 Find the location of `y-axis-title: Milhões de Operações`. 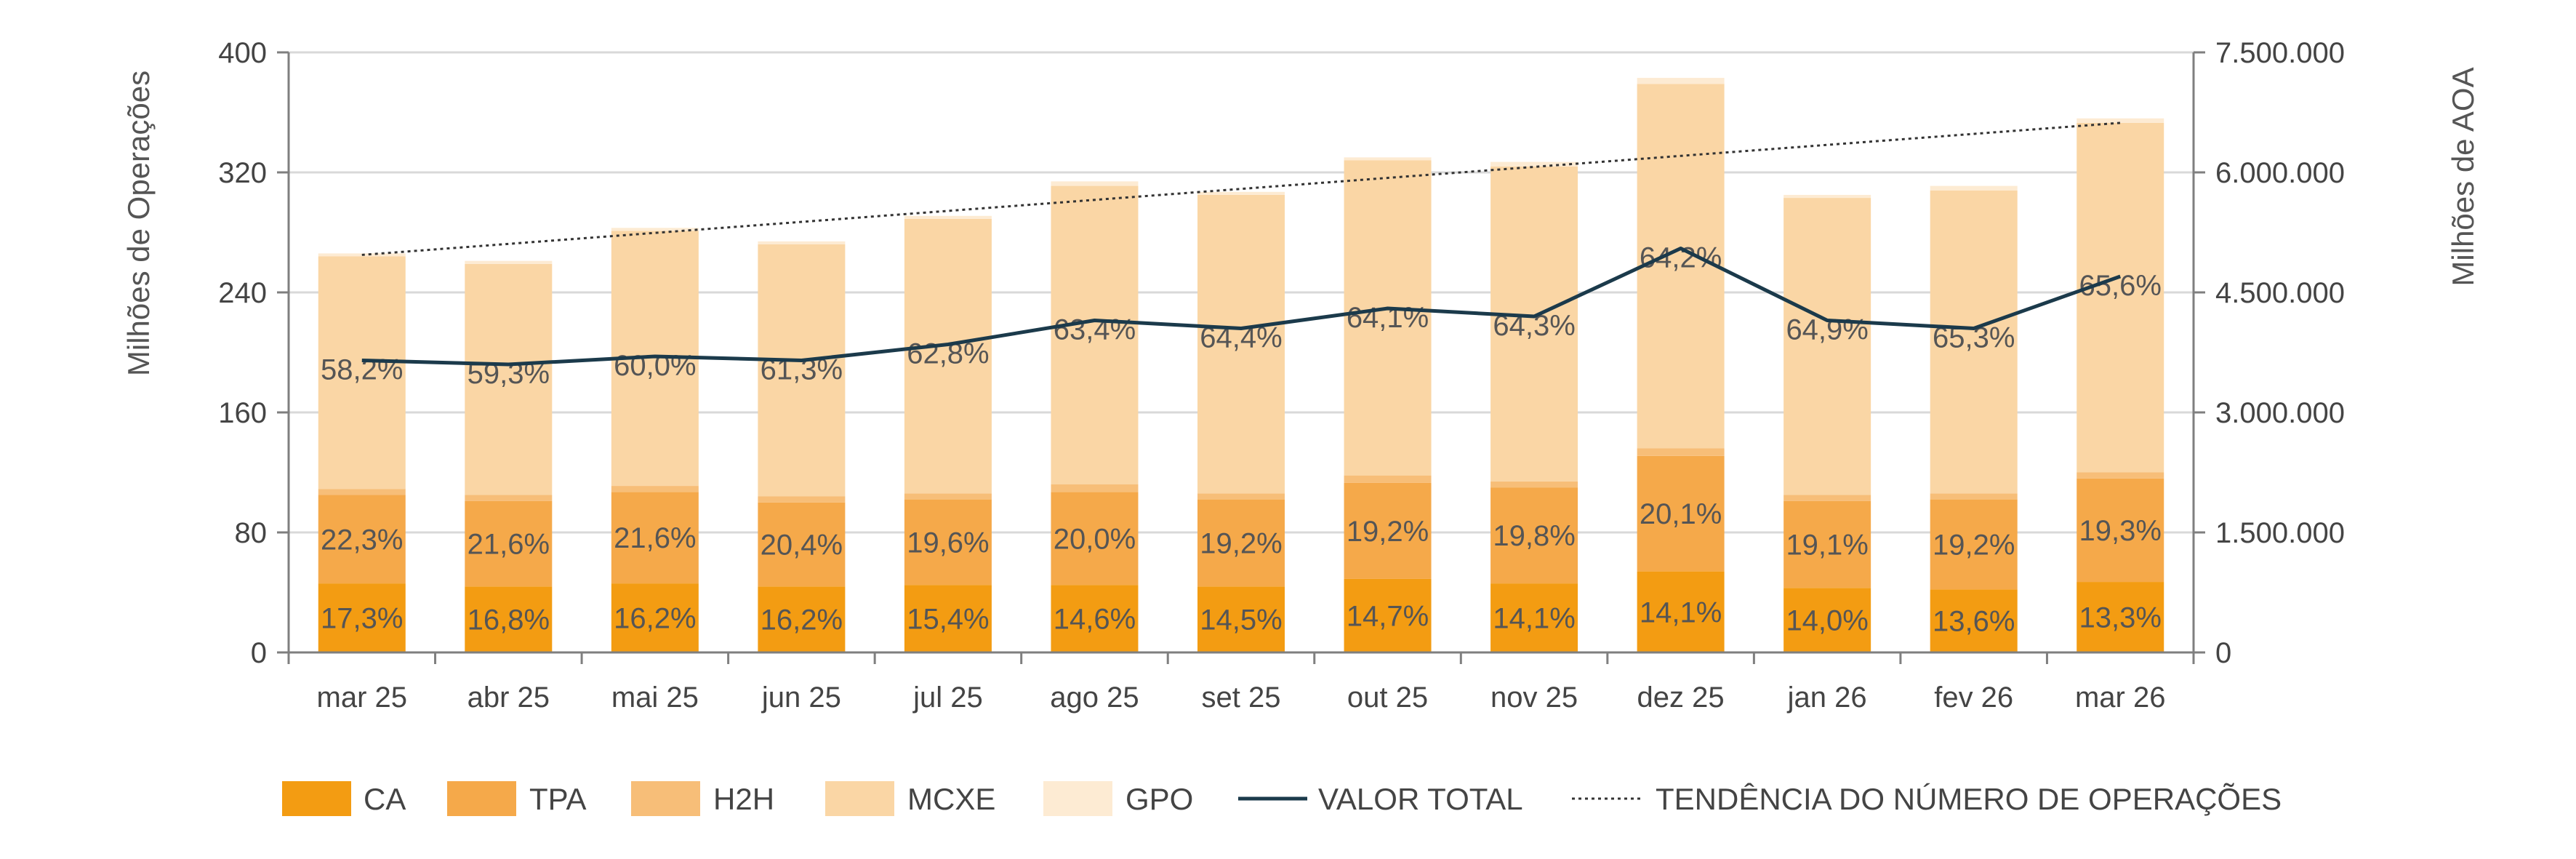

y-axis-title: Milhões de Operações is located at coordinates (138, 223).